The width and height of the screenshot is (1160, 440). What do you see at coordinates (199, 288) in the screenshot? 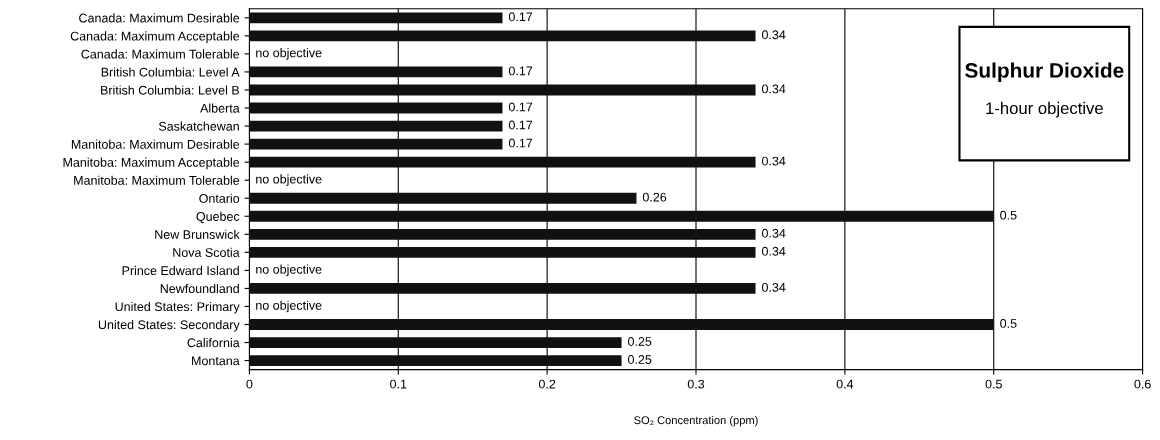
I see `y-tick-label: Newfoundland` at bounding box center [199, 288].